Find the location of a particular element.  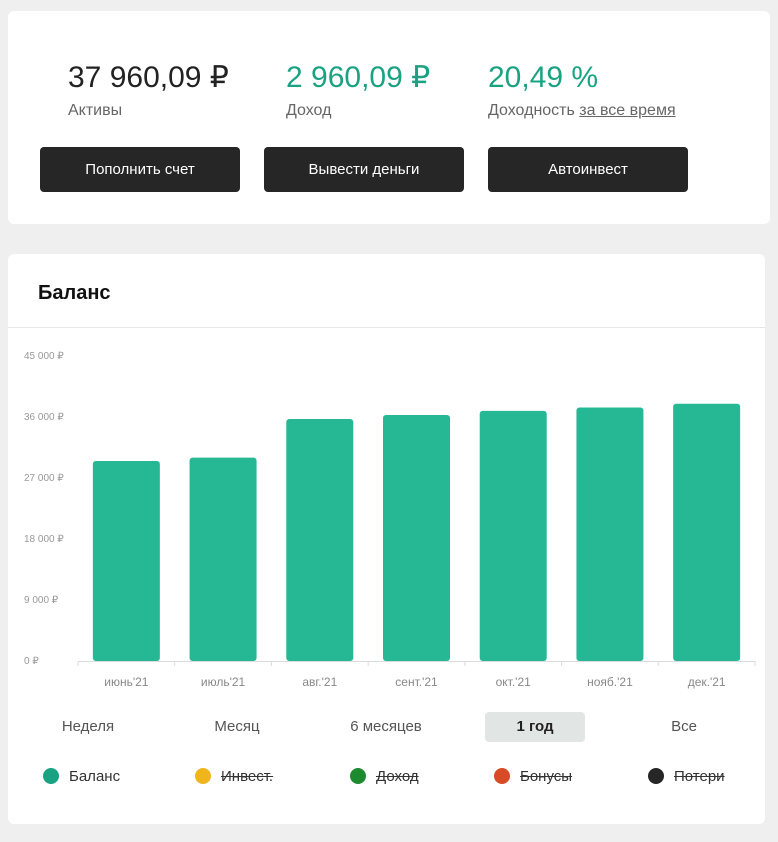

balance-title: Баланс is located at coordinates (74, 293).